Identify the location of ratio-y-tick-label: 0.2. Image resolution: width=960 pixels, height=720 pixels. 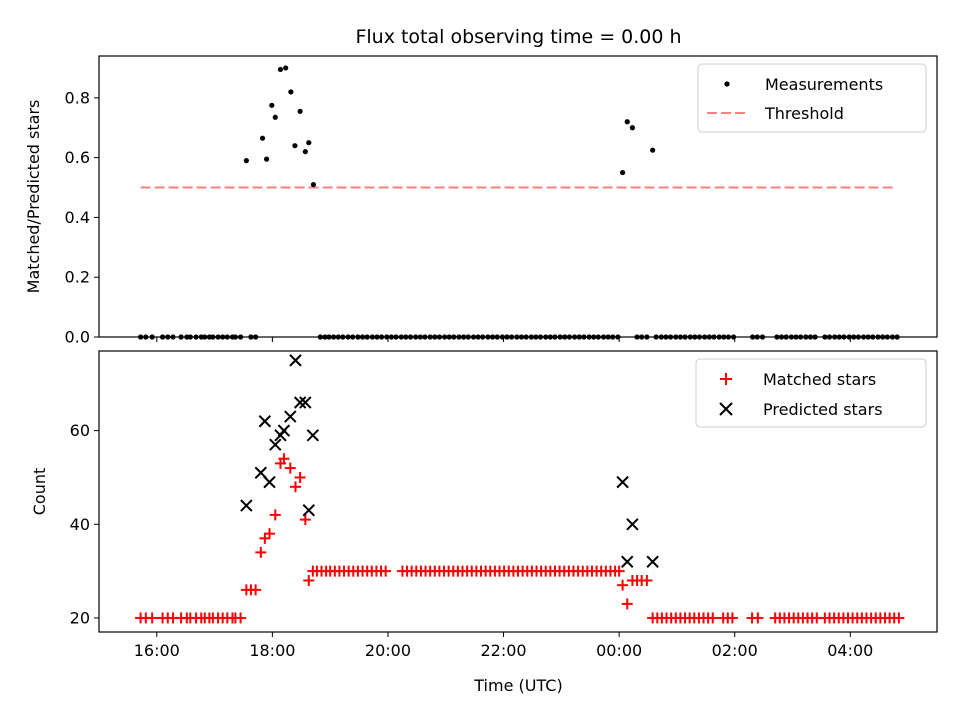
(77, 277).